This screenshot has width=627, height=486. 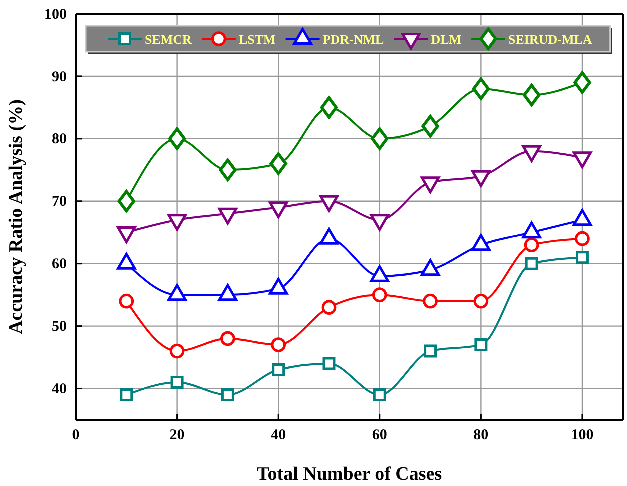 I want to click on y-tick-label: 70, so click(x=59, y=202).